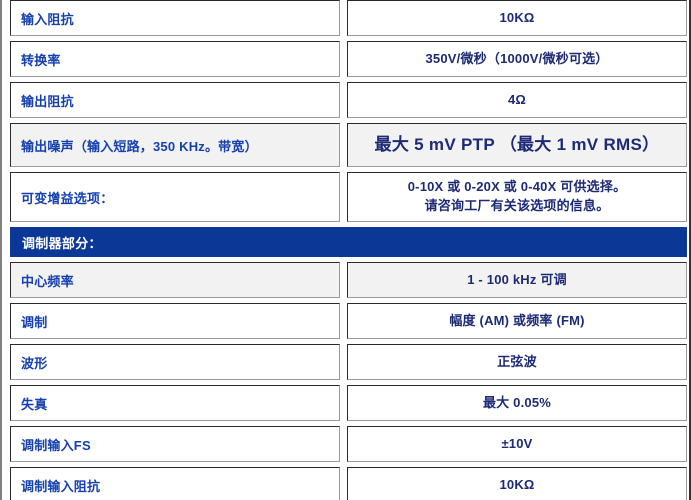 This screenshot has height=500, width=691. I want to click on table-row: 调制输入阻抗 10KΩ, so click(348, 483).